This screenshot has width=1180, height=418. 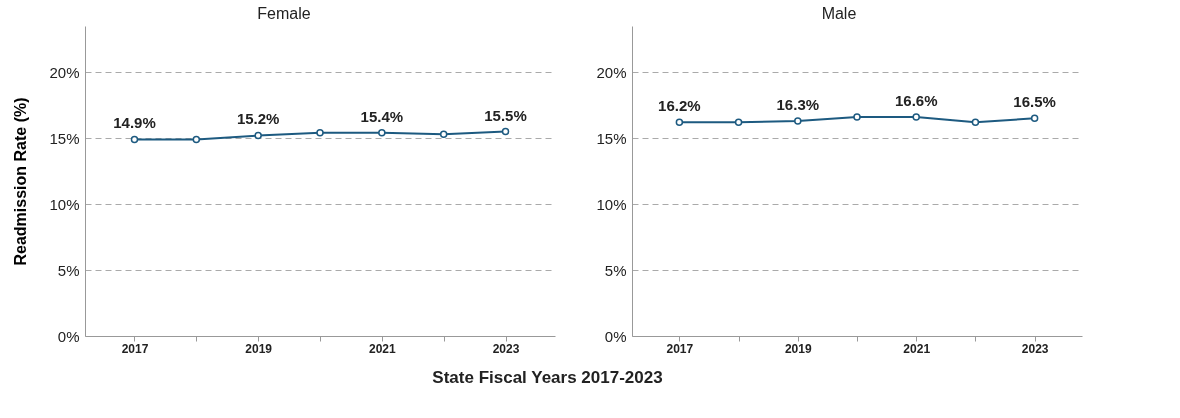 What do you see at coordinates (916, 101) in the screenshot?
I see `data-label: 16.6%` at bounding box center [916, 101].